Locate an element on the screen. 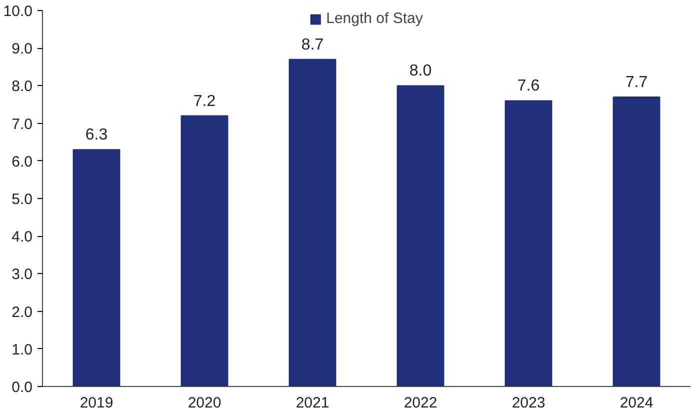 This screenshot has width=700, height=410. y-tick-label: 10.0 is located at coordinates (18, 11).